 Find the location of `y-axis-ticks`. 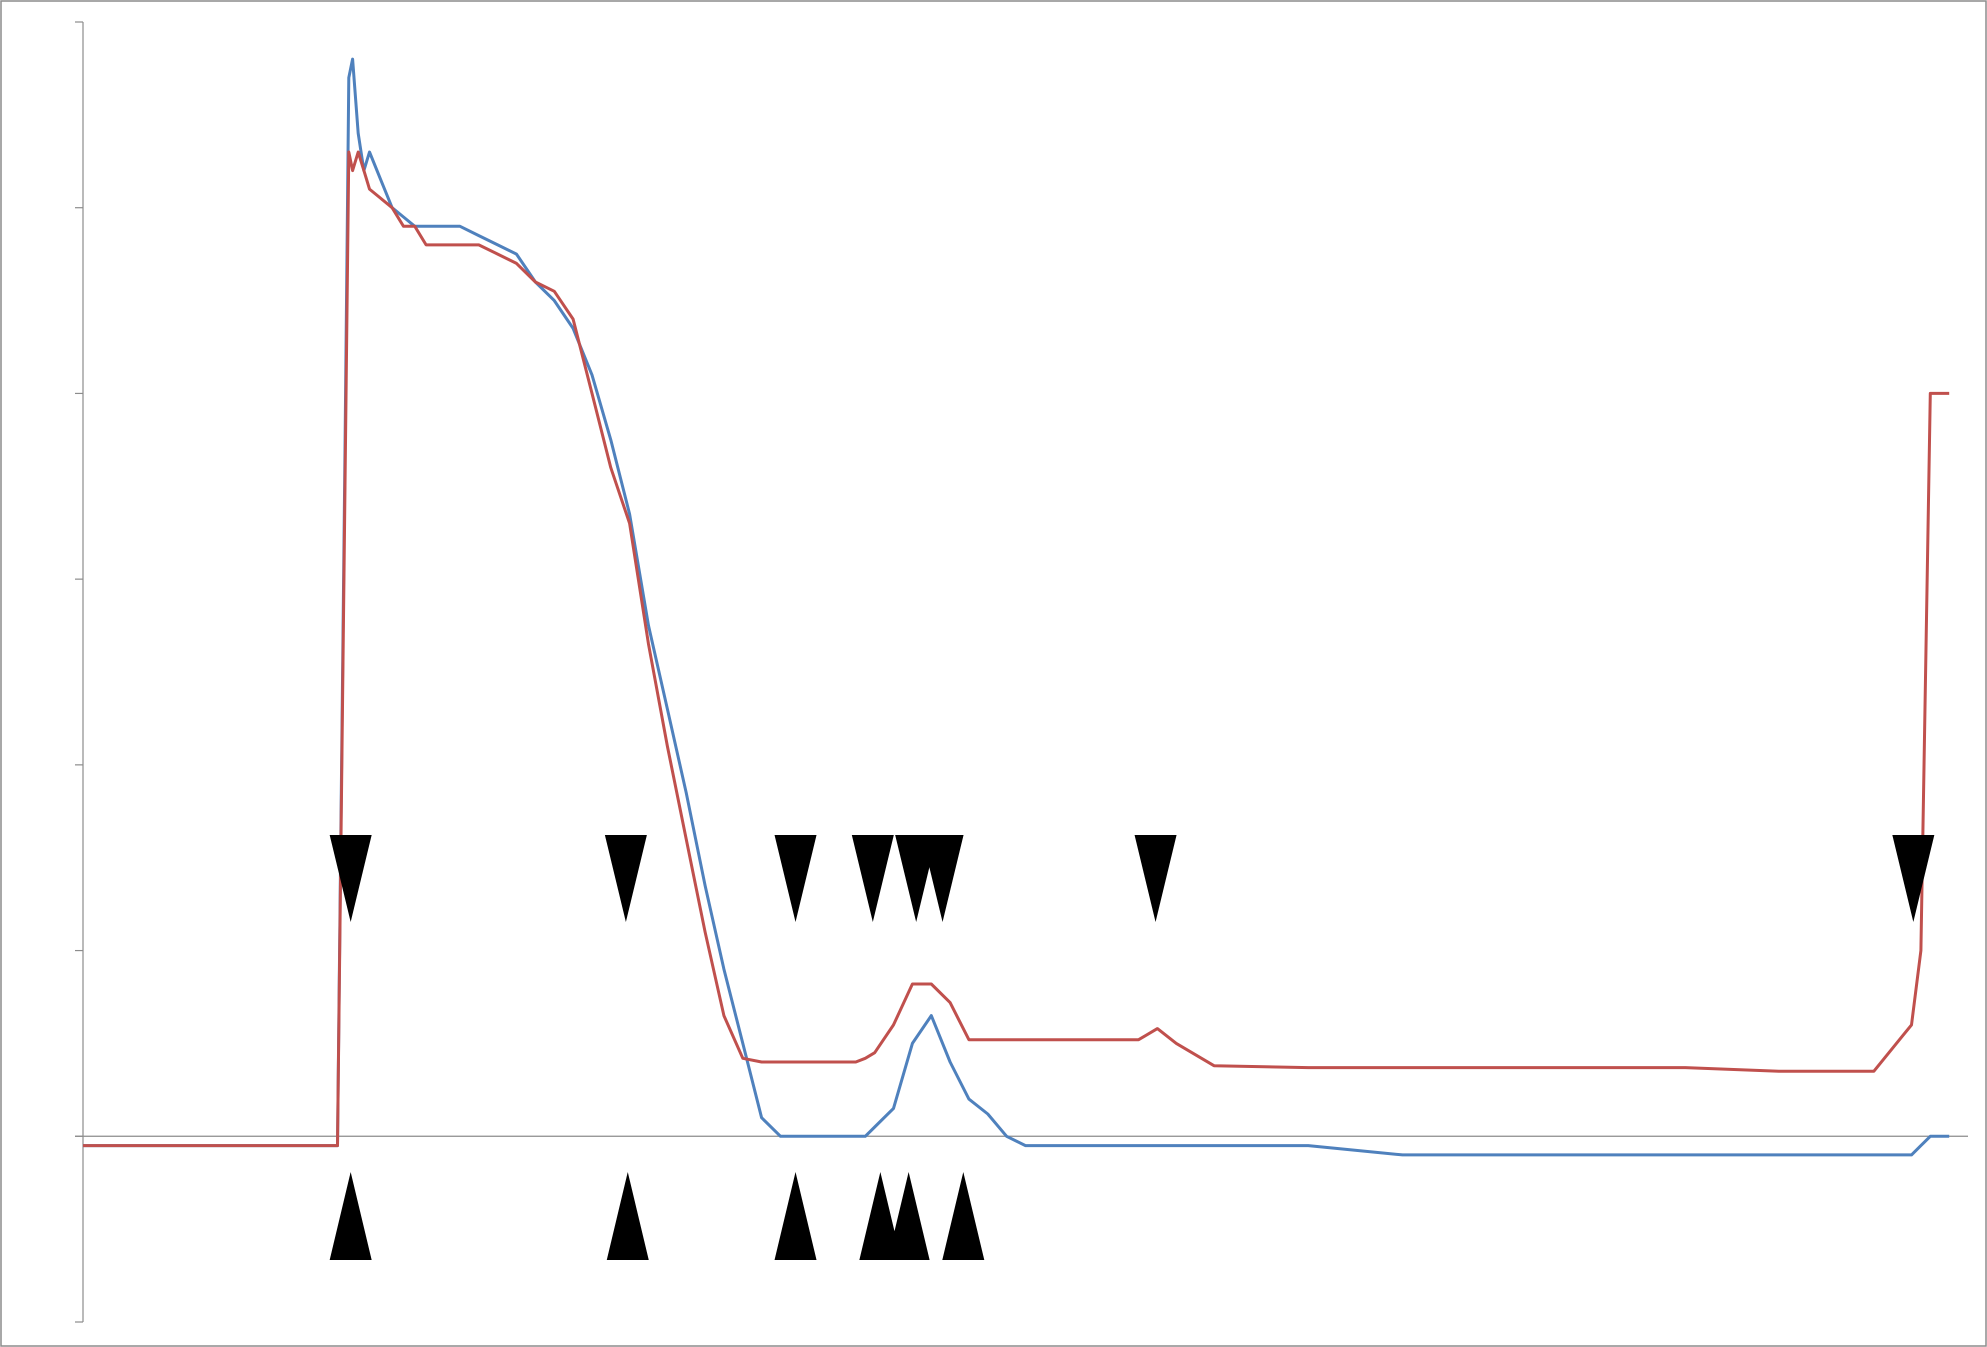

y-axis-ticks is located at coordinates (79, 672).